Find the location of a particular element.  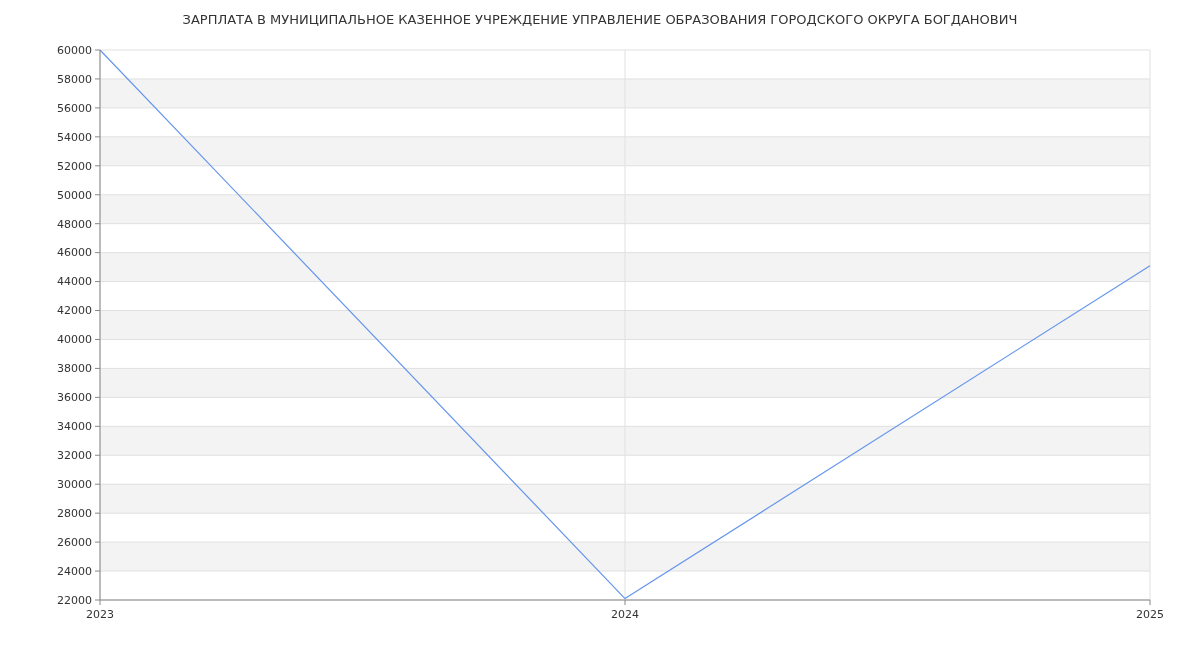

y-tick-label: 56000 is located at coordinates (74, 108).